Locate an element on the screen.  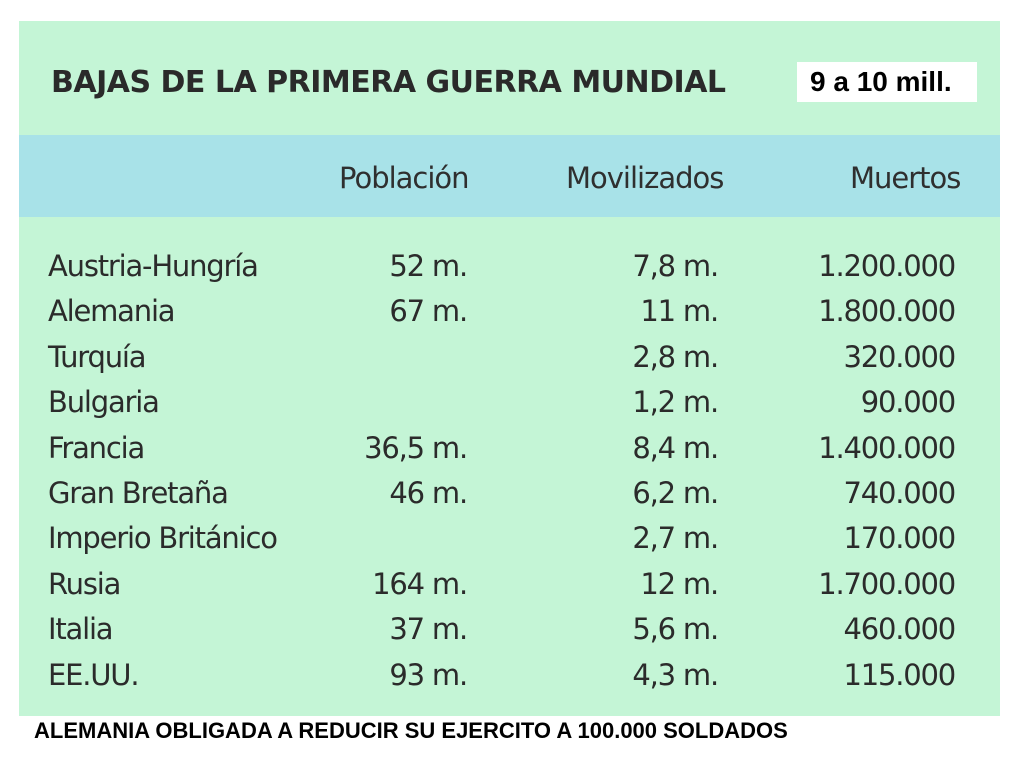
column-header-population: Población is located at coordinates (404, 178).